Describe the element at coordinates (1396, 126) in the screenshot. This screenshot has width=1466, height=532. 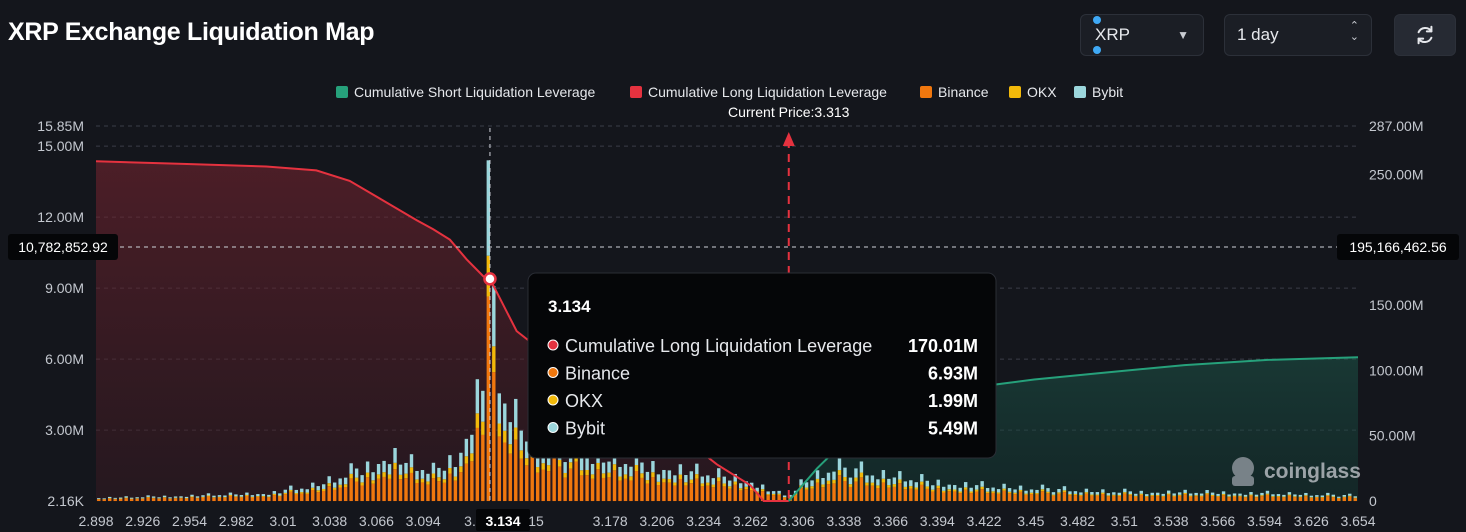
I see `y-right-tick-label: 287.00M` at that location.